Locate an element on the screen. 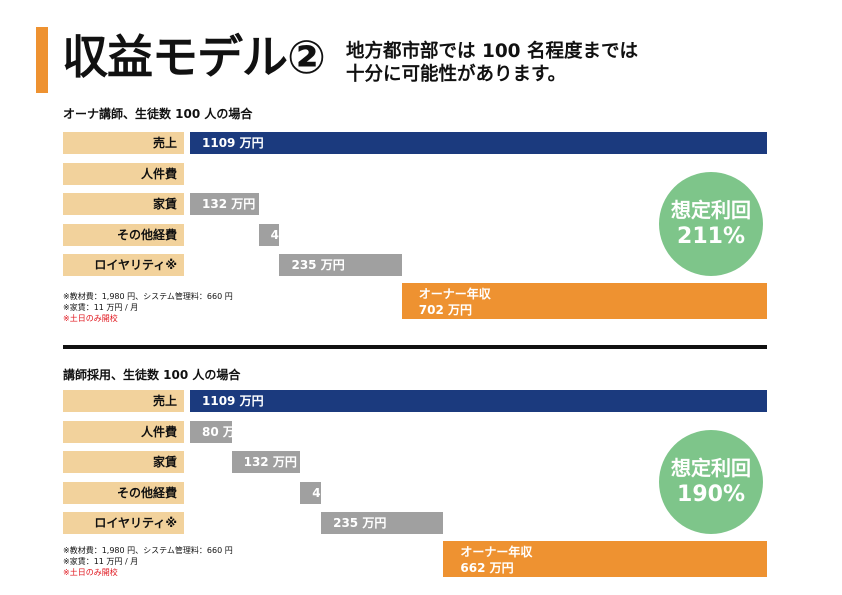 This screenshot has height=595, width=842. chart-1-profit-circle: 想定利回 211% is located at coordinates (711, 224).